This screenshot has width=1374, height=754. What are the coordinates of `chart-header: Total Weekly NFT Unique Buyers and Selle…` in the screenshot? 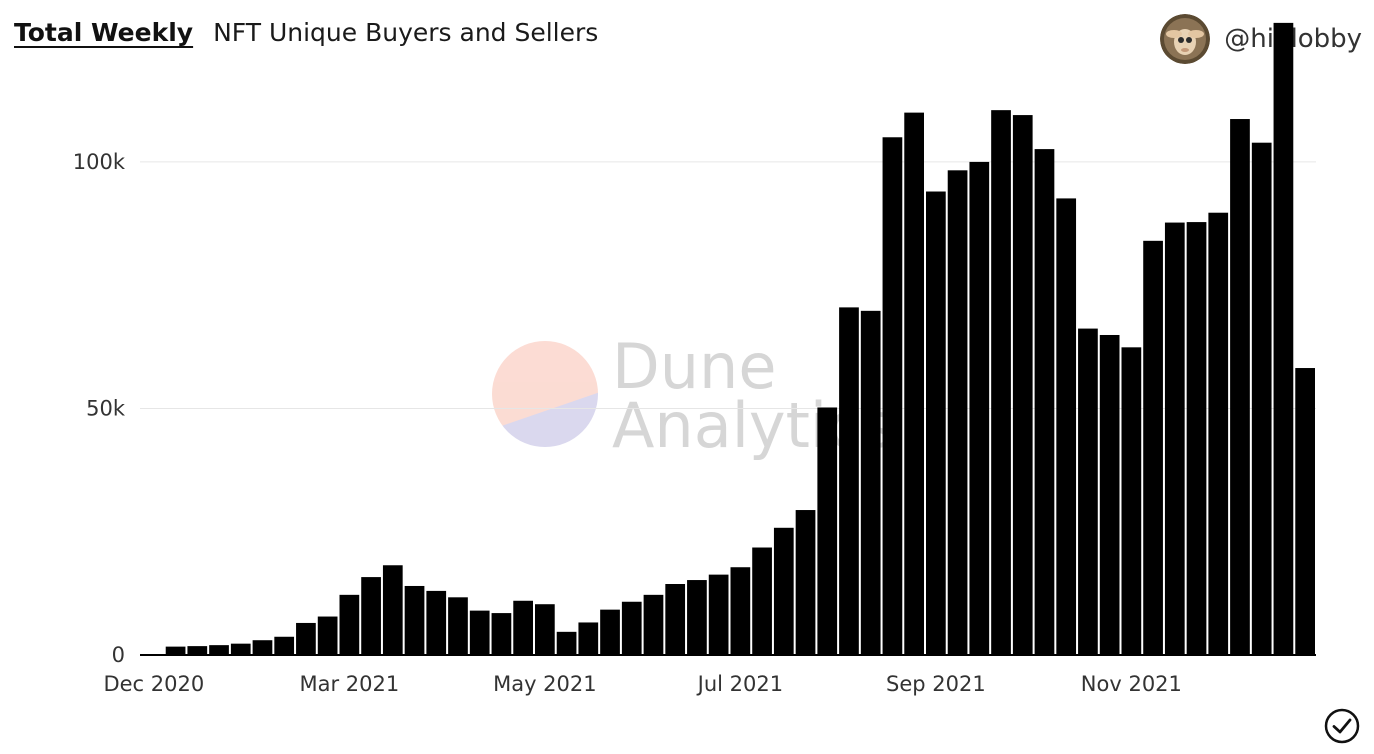 It's located at (306, 32).